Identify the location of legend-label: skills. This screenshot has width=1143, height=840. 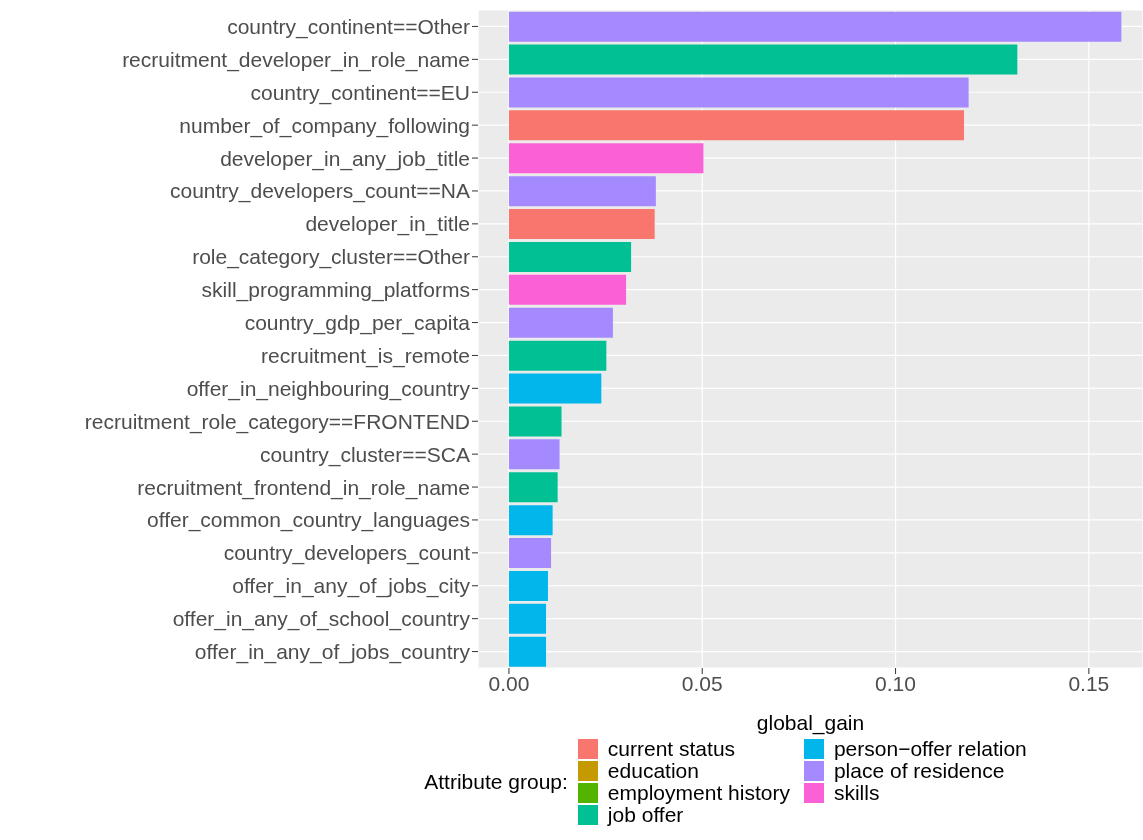
(856, 793).